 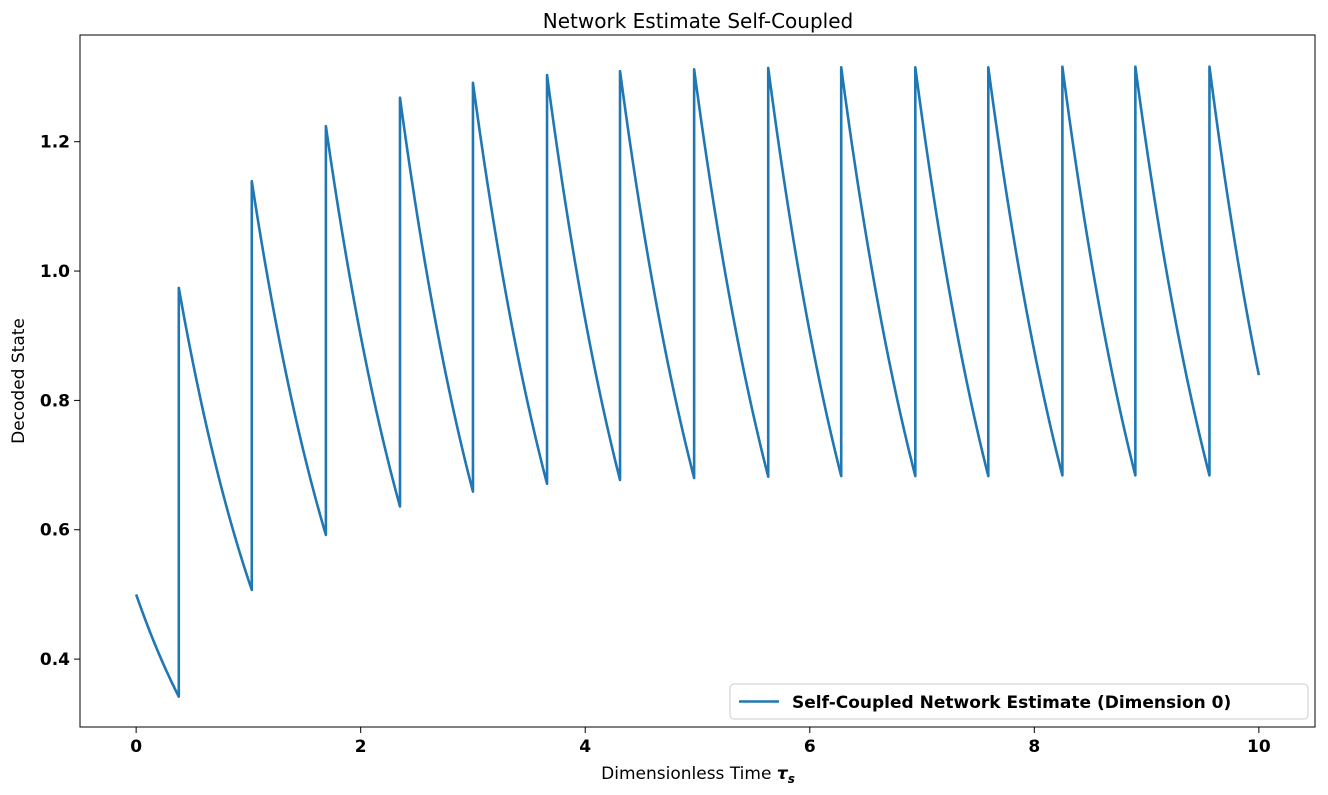 What do you see at coordinates (55, 143) in the screenshot?
I see `y-tick-label: 1.2` at bounding box center [55, 143].